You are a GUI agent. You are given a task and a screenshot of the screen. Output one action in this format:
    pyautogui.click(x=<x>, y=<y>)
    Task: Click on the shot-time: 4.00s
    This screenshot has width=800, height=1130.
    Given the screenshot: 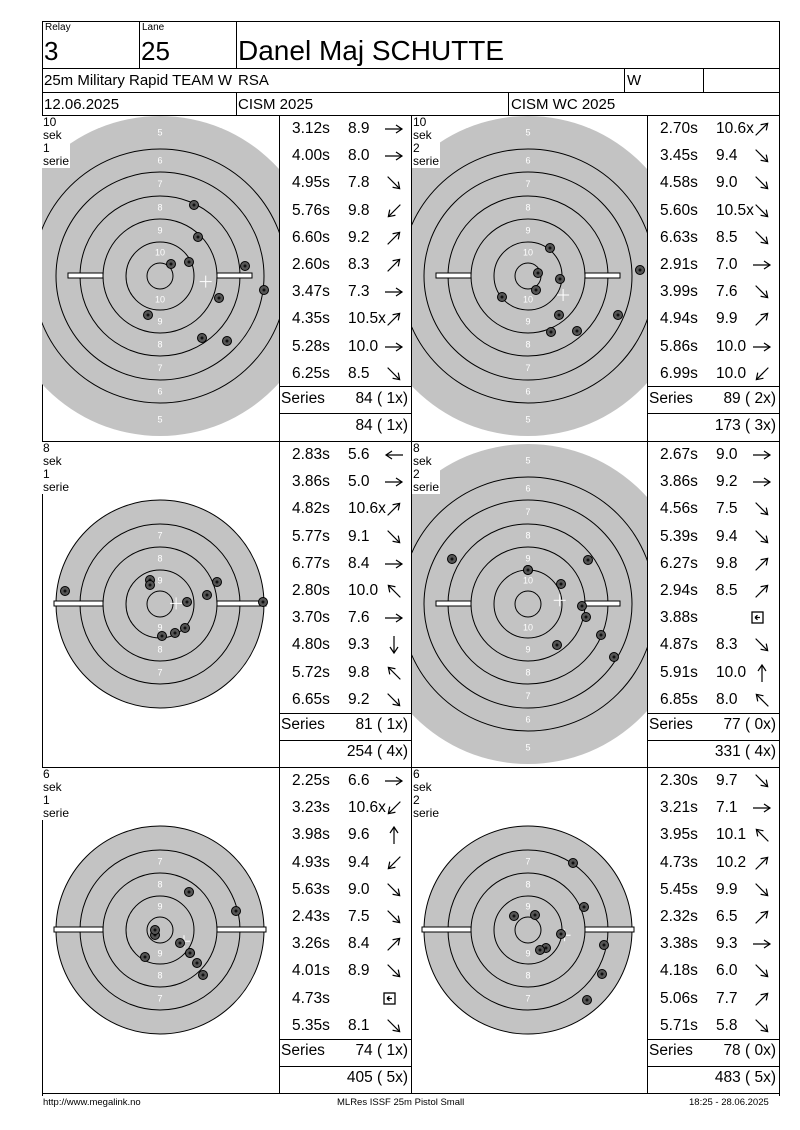 What is the action you would take?
    pyautogui.click(x=311, y=156)
    